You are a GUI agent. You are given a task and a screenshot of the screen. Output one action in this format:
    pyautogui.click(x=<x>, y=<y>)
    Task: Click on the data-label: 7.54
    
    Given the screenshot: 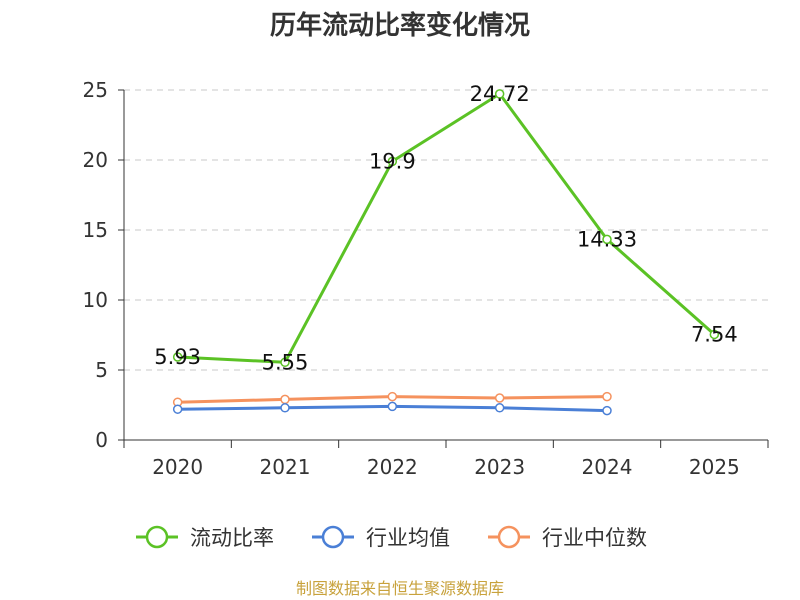 What is the action you would take?
    pyautogui.click(x=714, y=334)
    